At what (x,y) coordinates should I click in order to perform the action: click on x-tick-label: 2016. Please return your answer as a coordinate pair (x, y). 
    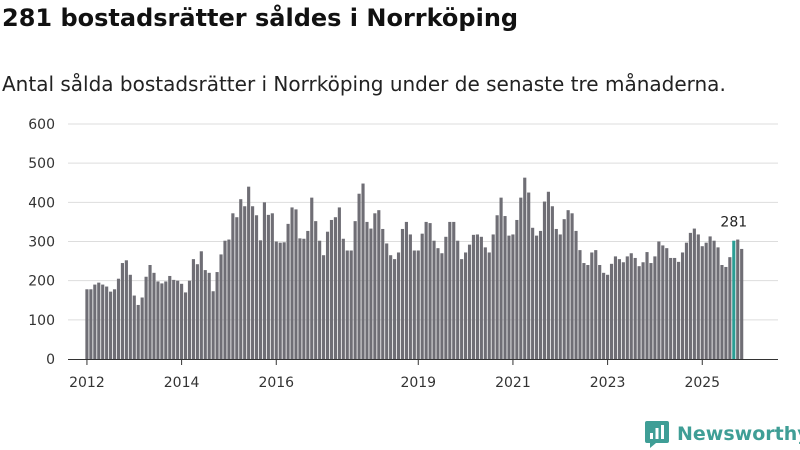
    Looking at the image, I should click on (276, 383).